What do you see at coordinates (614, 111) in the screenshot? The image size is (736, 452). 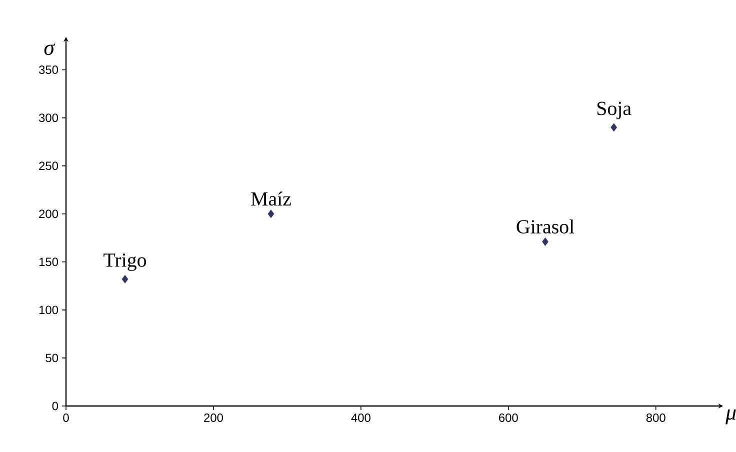 I see `annotation: Soja` at bounding box center [614, 111].